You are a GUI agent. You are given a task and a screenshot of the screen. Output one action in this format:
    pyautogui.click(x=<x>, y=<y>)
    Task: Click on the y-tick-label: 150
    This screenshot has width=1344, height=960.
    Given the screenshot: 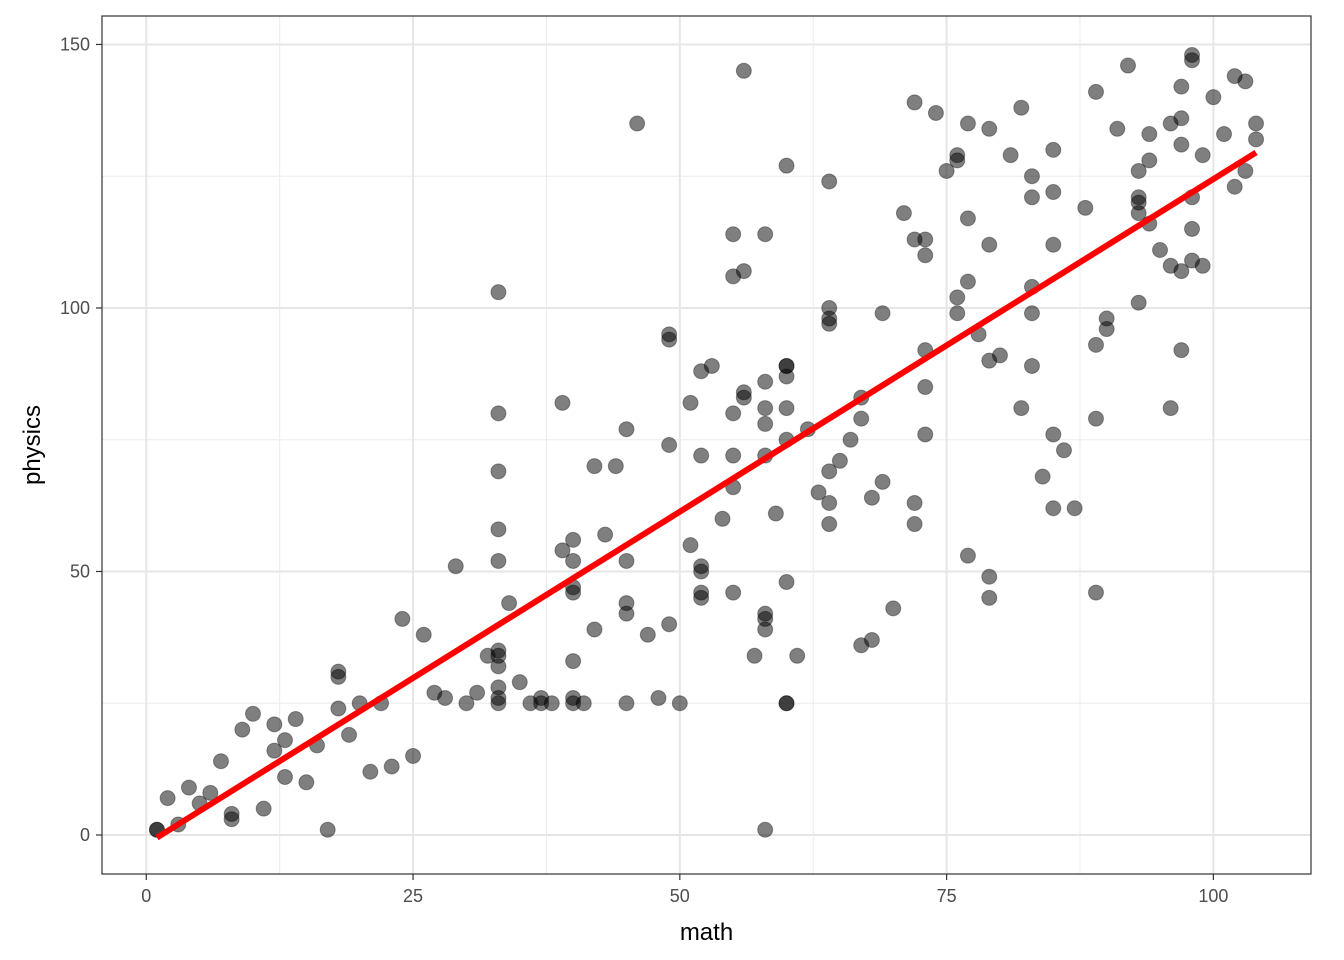 What is the action you would take?
    pyautogui.click(x=75, y=44)
    